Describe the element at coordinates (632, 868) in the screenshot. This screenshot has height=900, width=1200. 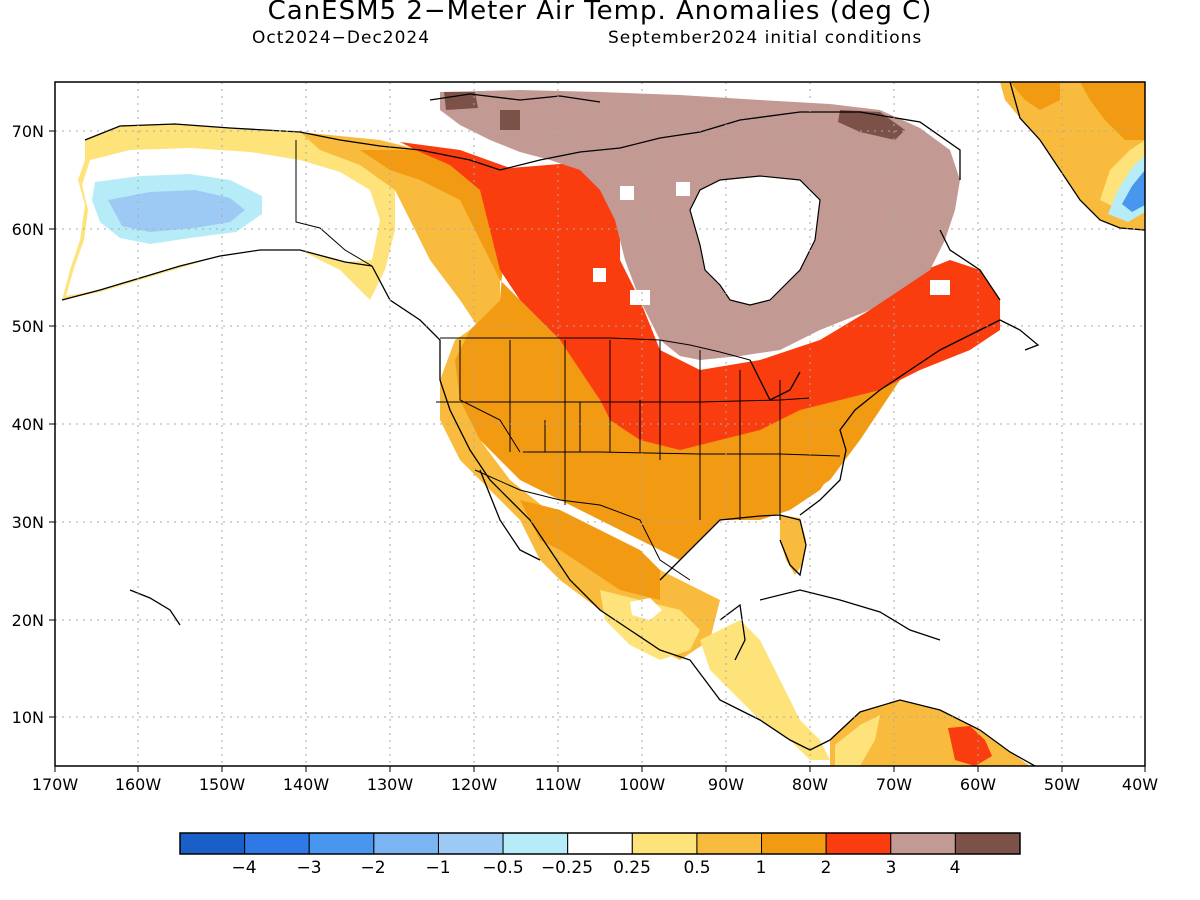
I see `colorbar-label: 0.25` at that location.